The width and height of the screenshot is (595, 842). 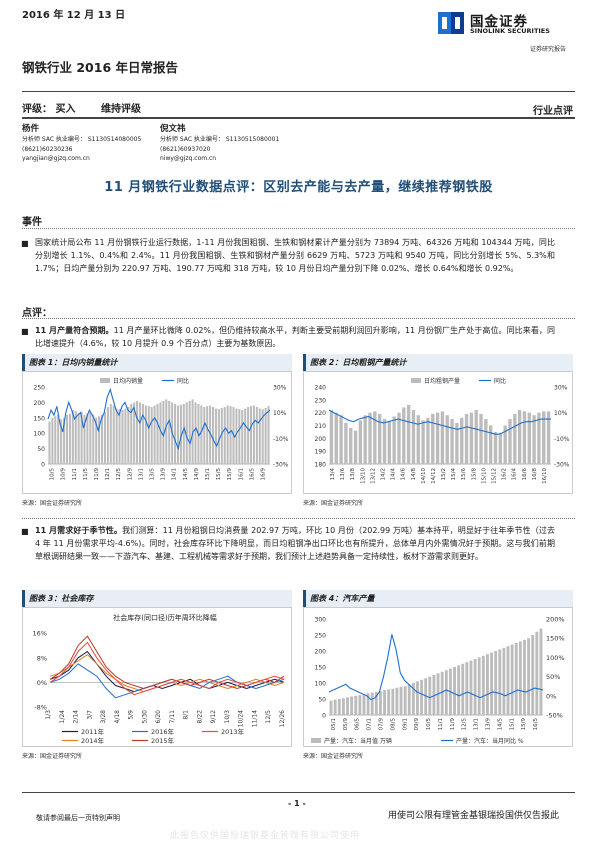 I want to click on x-tick-label: 11/5, so click(x=86, y=474).